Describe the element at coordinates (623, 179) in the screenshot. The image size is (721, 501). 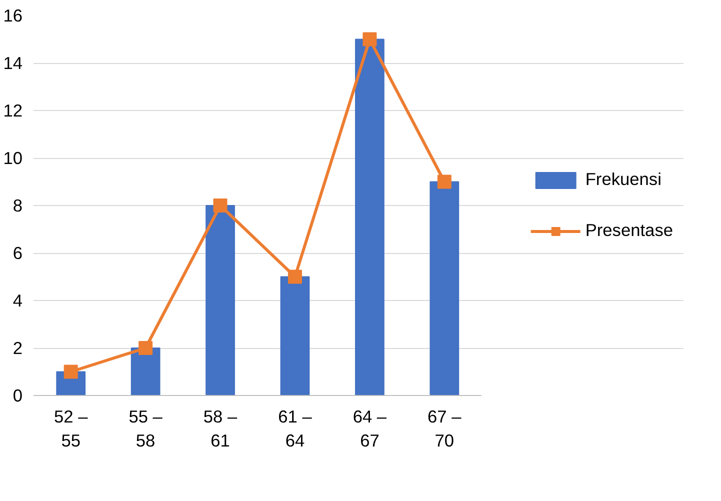
I see `legend-label: Frekuensi` at that location.